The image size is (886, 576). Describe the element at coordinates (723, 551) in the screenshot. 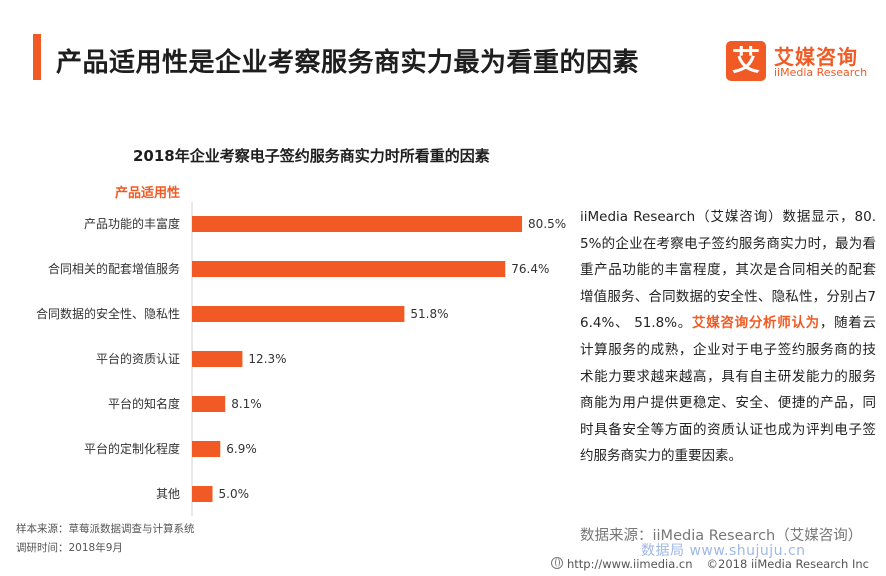

I see `watermark: 数据局 www.shujuju.cn` at that location.